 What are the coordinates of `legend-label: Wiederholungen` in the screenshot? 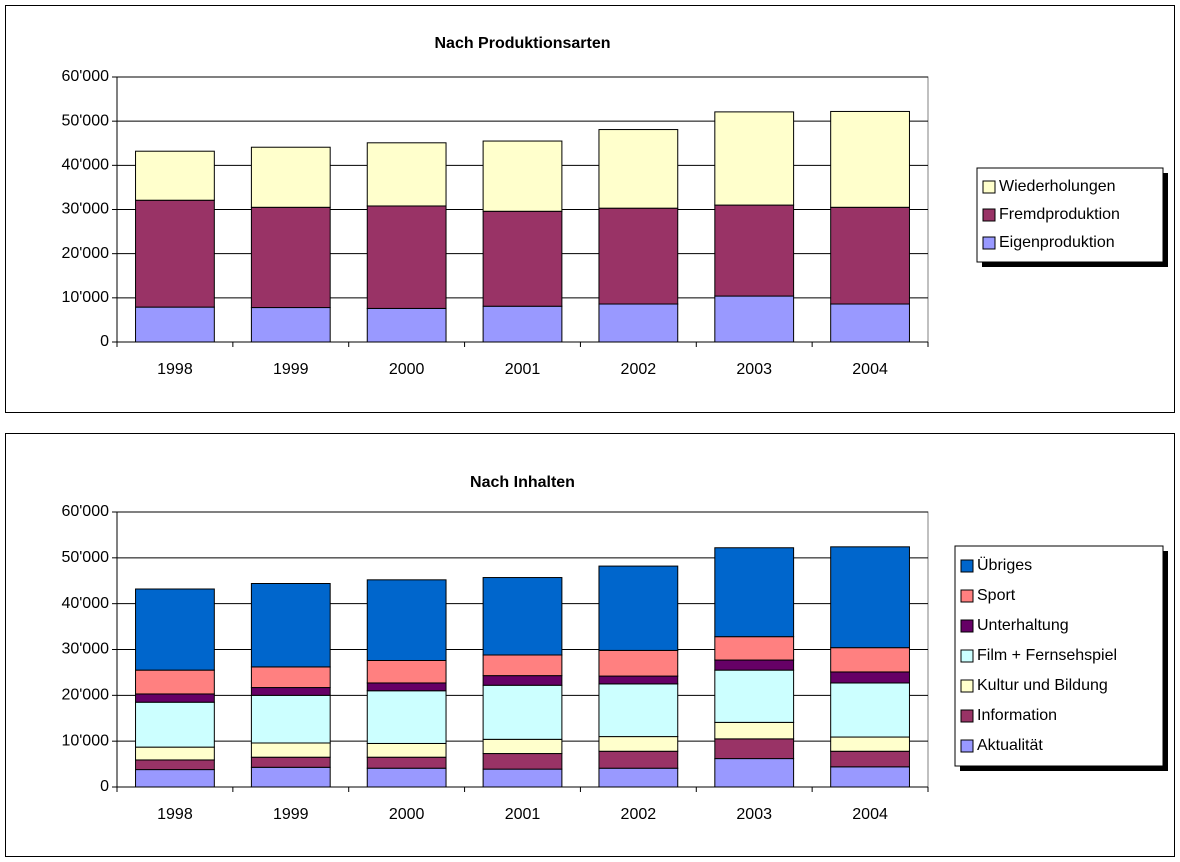 It's located at (1057, 186).